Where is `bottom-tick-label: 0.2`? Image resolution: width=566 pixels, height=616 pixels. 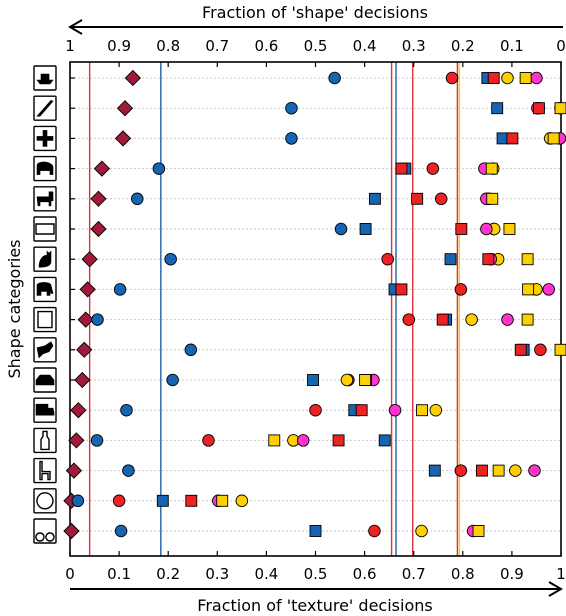 bottom-tick-label: 0.2 is located at coordinates (168, 574).